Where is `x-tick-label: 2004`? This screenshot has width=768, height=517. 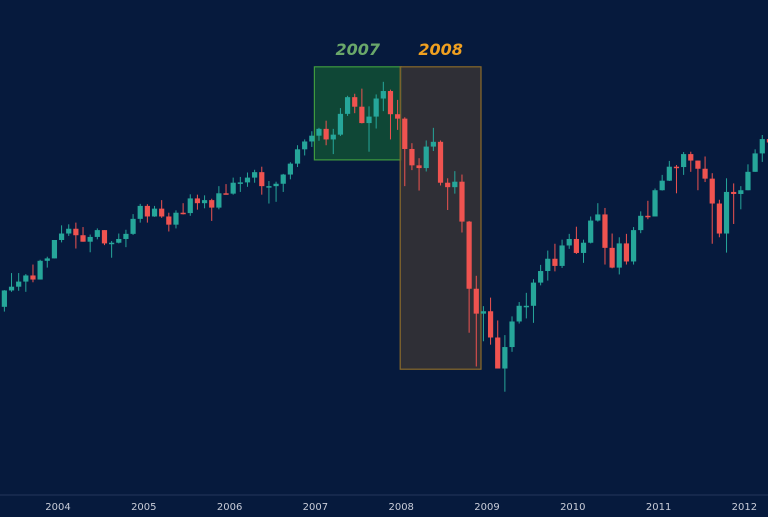
x-tick-label: 2004 is located at coordinates (57, 507).